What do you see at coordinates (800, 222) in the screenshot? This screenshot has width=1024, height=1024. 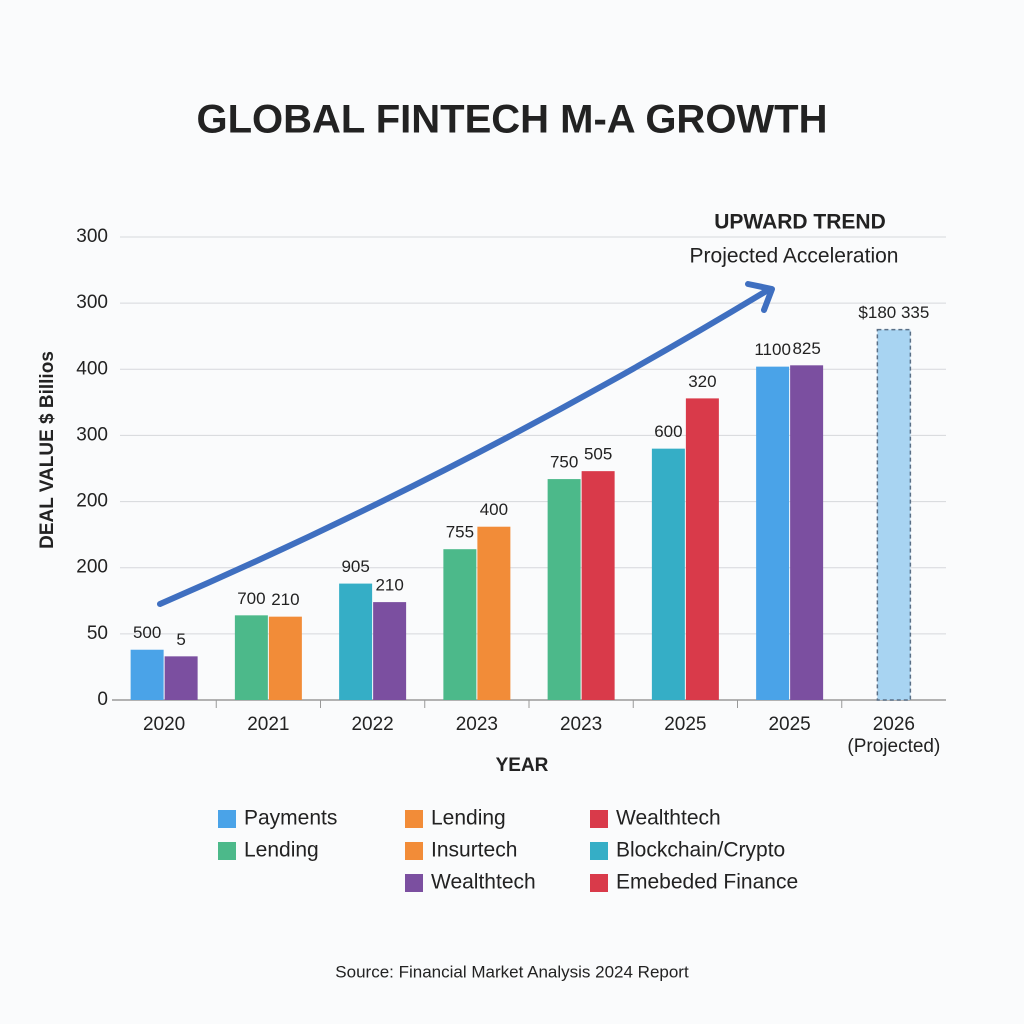 I see `annotation-title: UPWARD TREND` at bounding box center [800, 222].